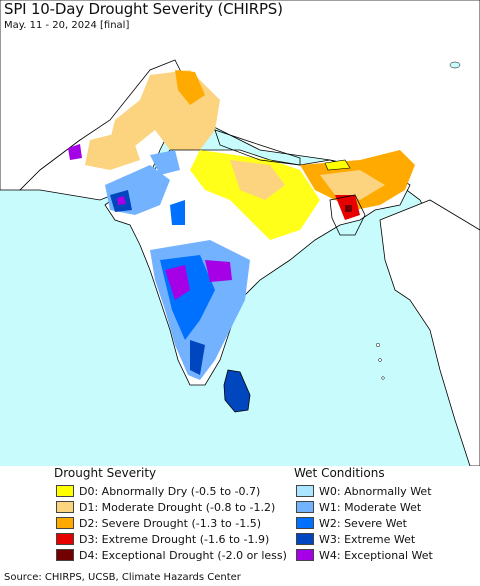  I want to click on legend-label-w2: W2: Severe Wet, so click(363, 523).